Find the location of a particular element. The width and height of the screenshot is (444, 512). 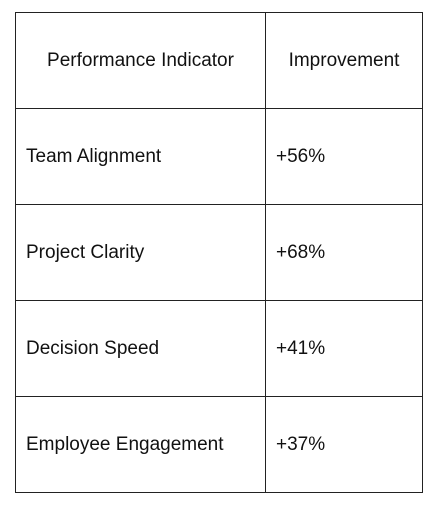

header-performance-indicator: Performance Indicator is located at coordinates (140, 60).